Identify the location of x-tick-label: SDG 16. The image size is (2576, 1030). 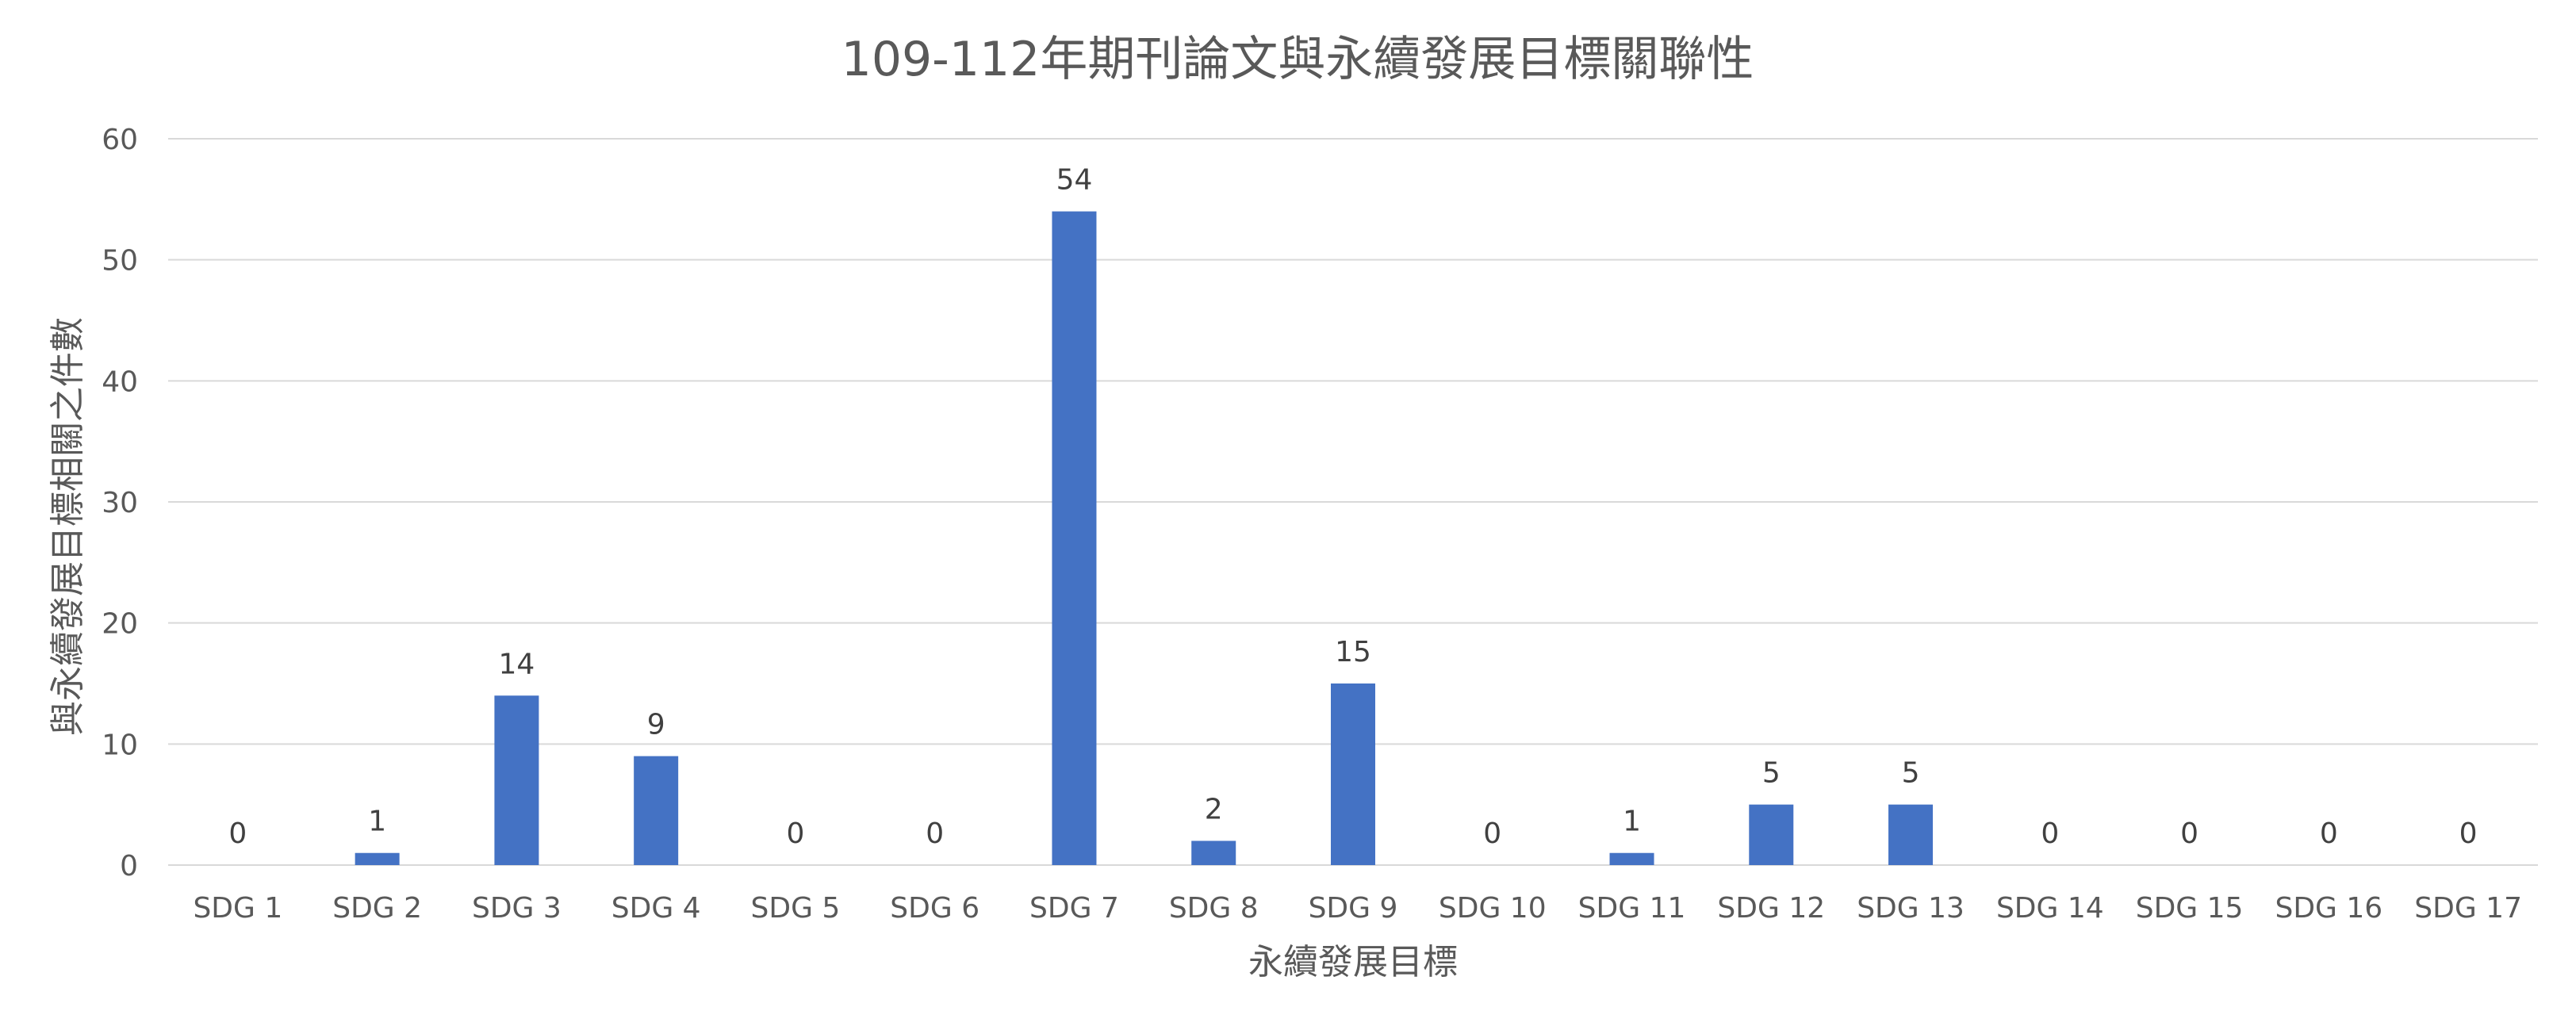
(2329, 909).